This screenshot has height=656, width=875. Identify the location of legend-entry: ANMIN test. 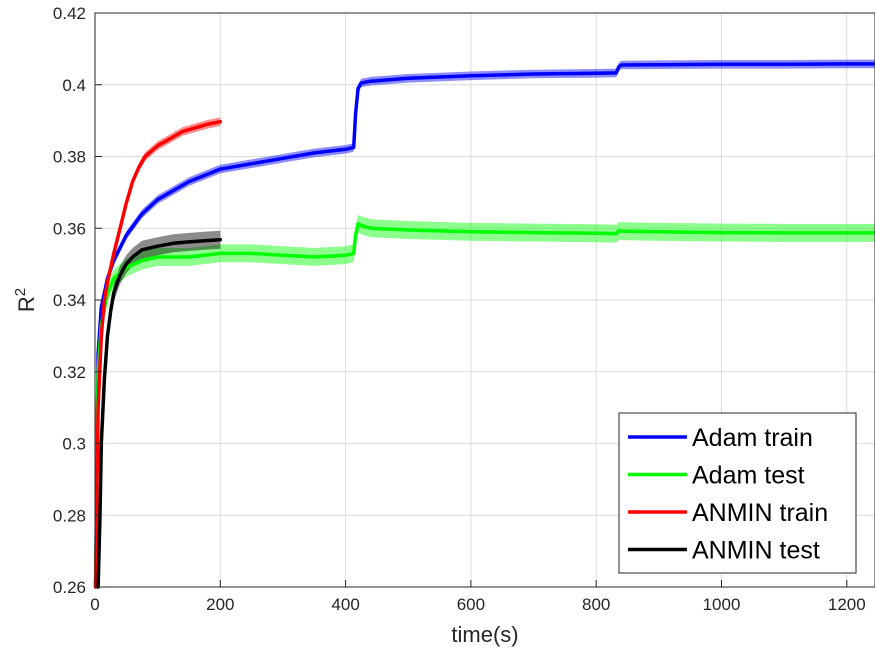
(756, 551).